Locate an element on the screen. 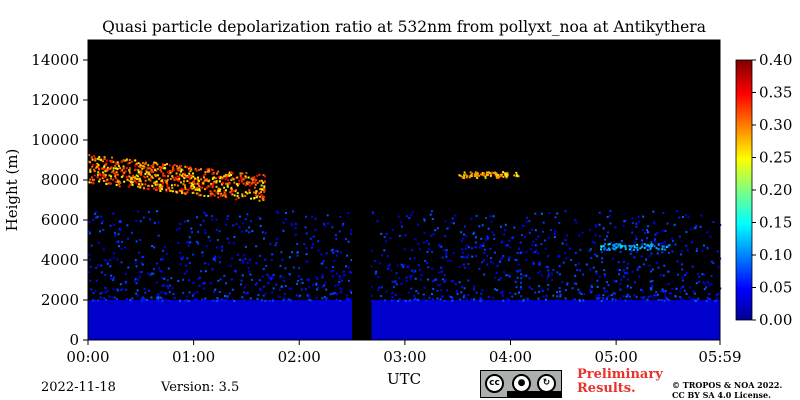 The width and height of the screenshot is (800, 400). x-tick-label: 05:00 is located at coordinates (616, 357).